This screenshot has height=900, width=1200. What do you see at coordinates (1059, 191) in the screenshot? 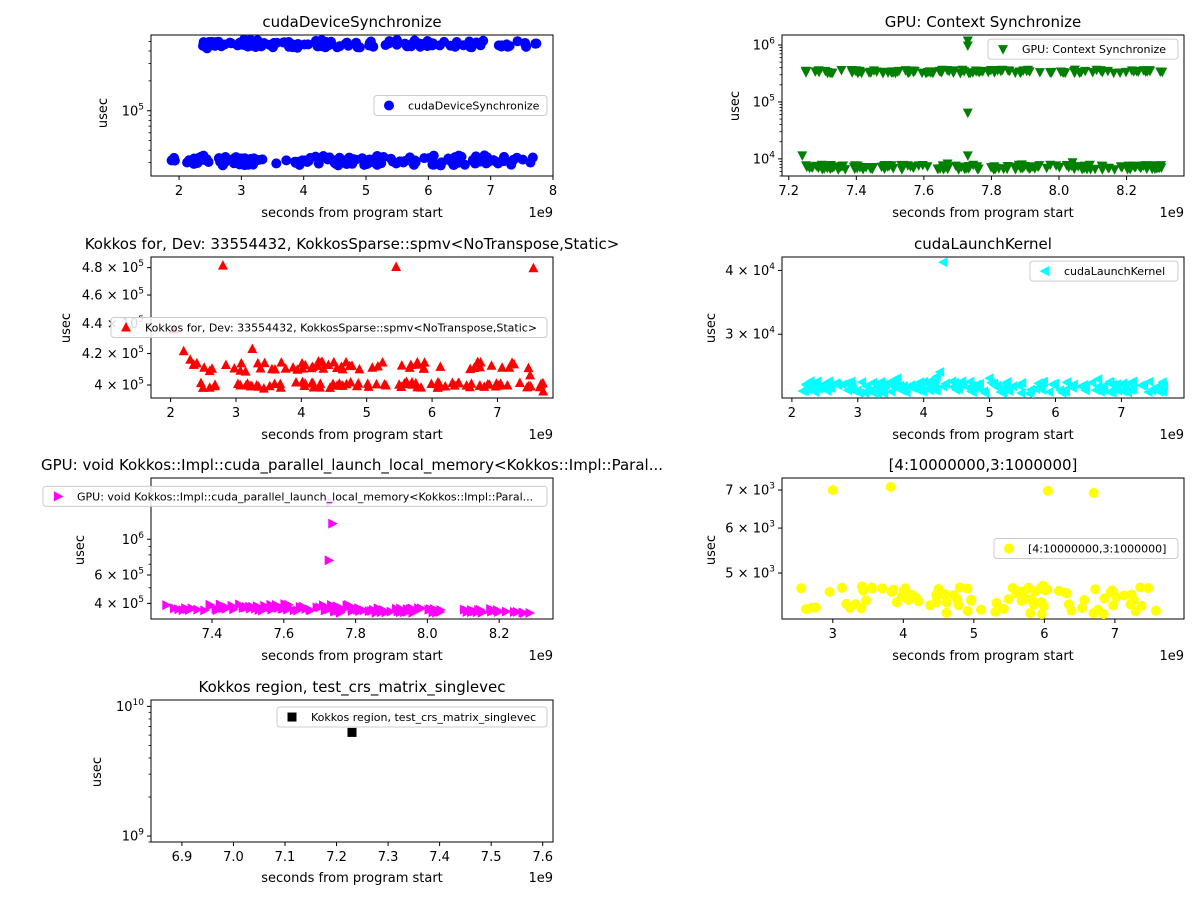
I see `x-tick-label: 8.0` at bounding box center [1059, 191].